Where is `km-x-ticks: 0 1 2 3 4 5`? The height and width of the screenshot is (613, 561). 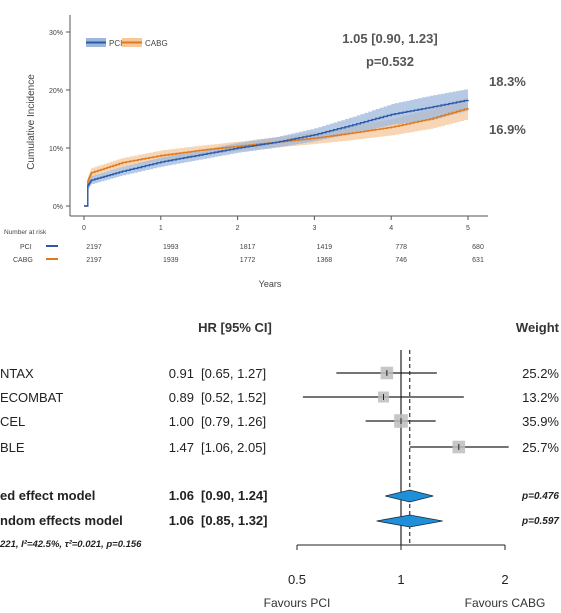
km-x-ticks: 0 1 2 3 4 5 is located at coordinates (276, 224).